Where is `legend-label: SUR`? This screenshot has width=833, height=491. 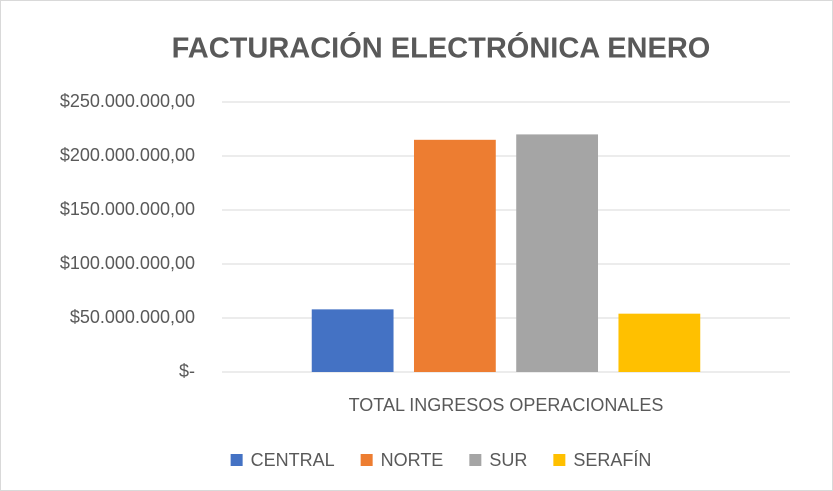 legend-label: SUR is located at coordinates (508, 460).